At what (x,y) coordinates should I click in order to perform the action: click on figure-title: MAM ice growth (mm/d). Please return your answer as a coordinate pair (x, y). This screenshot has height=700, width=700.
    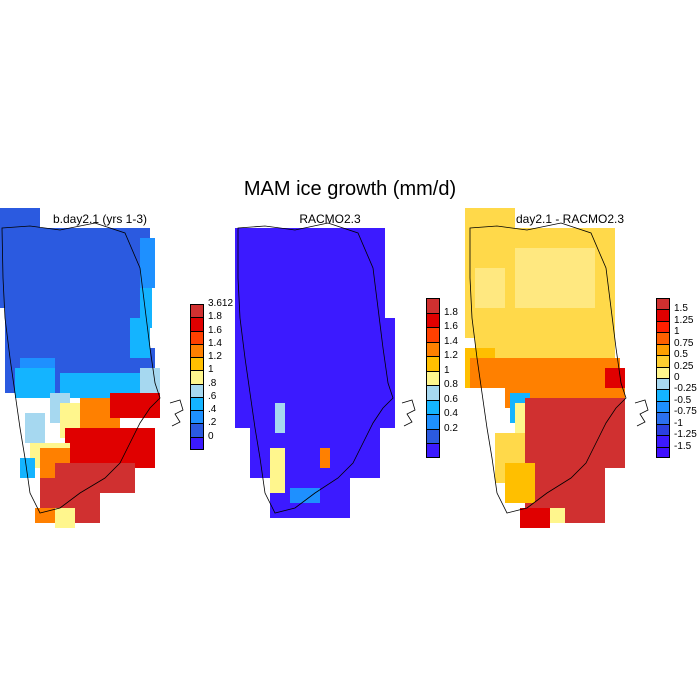
    Looking at the image, I should click on (350, 189).